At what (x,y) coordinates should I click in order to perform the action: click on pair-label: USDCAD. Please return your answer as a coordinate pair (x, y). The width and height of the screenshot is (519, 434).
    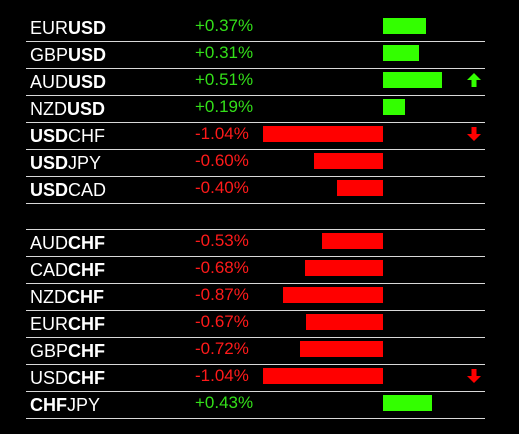
    Looking at the image, I should click on (68, 190).